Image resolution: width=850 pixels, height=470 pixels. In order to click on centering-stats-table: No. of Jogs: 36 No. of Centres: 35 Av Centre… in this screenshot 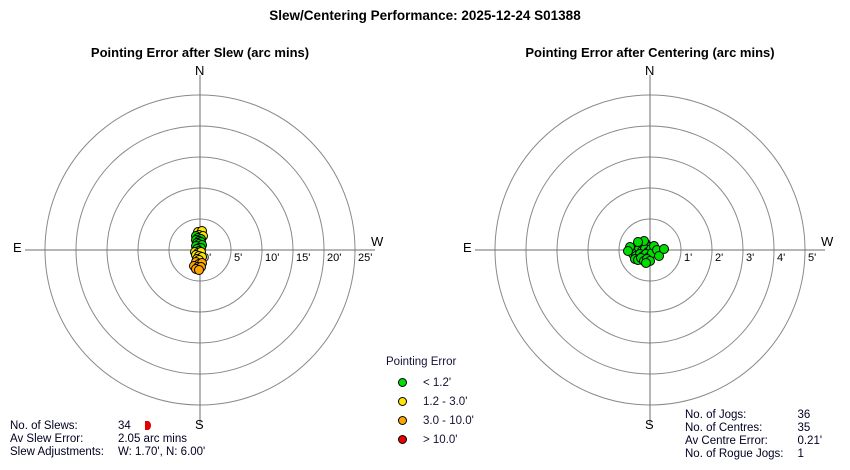, I will do `click(753, 435)`.